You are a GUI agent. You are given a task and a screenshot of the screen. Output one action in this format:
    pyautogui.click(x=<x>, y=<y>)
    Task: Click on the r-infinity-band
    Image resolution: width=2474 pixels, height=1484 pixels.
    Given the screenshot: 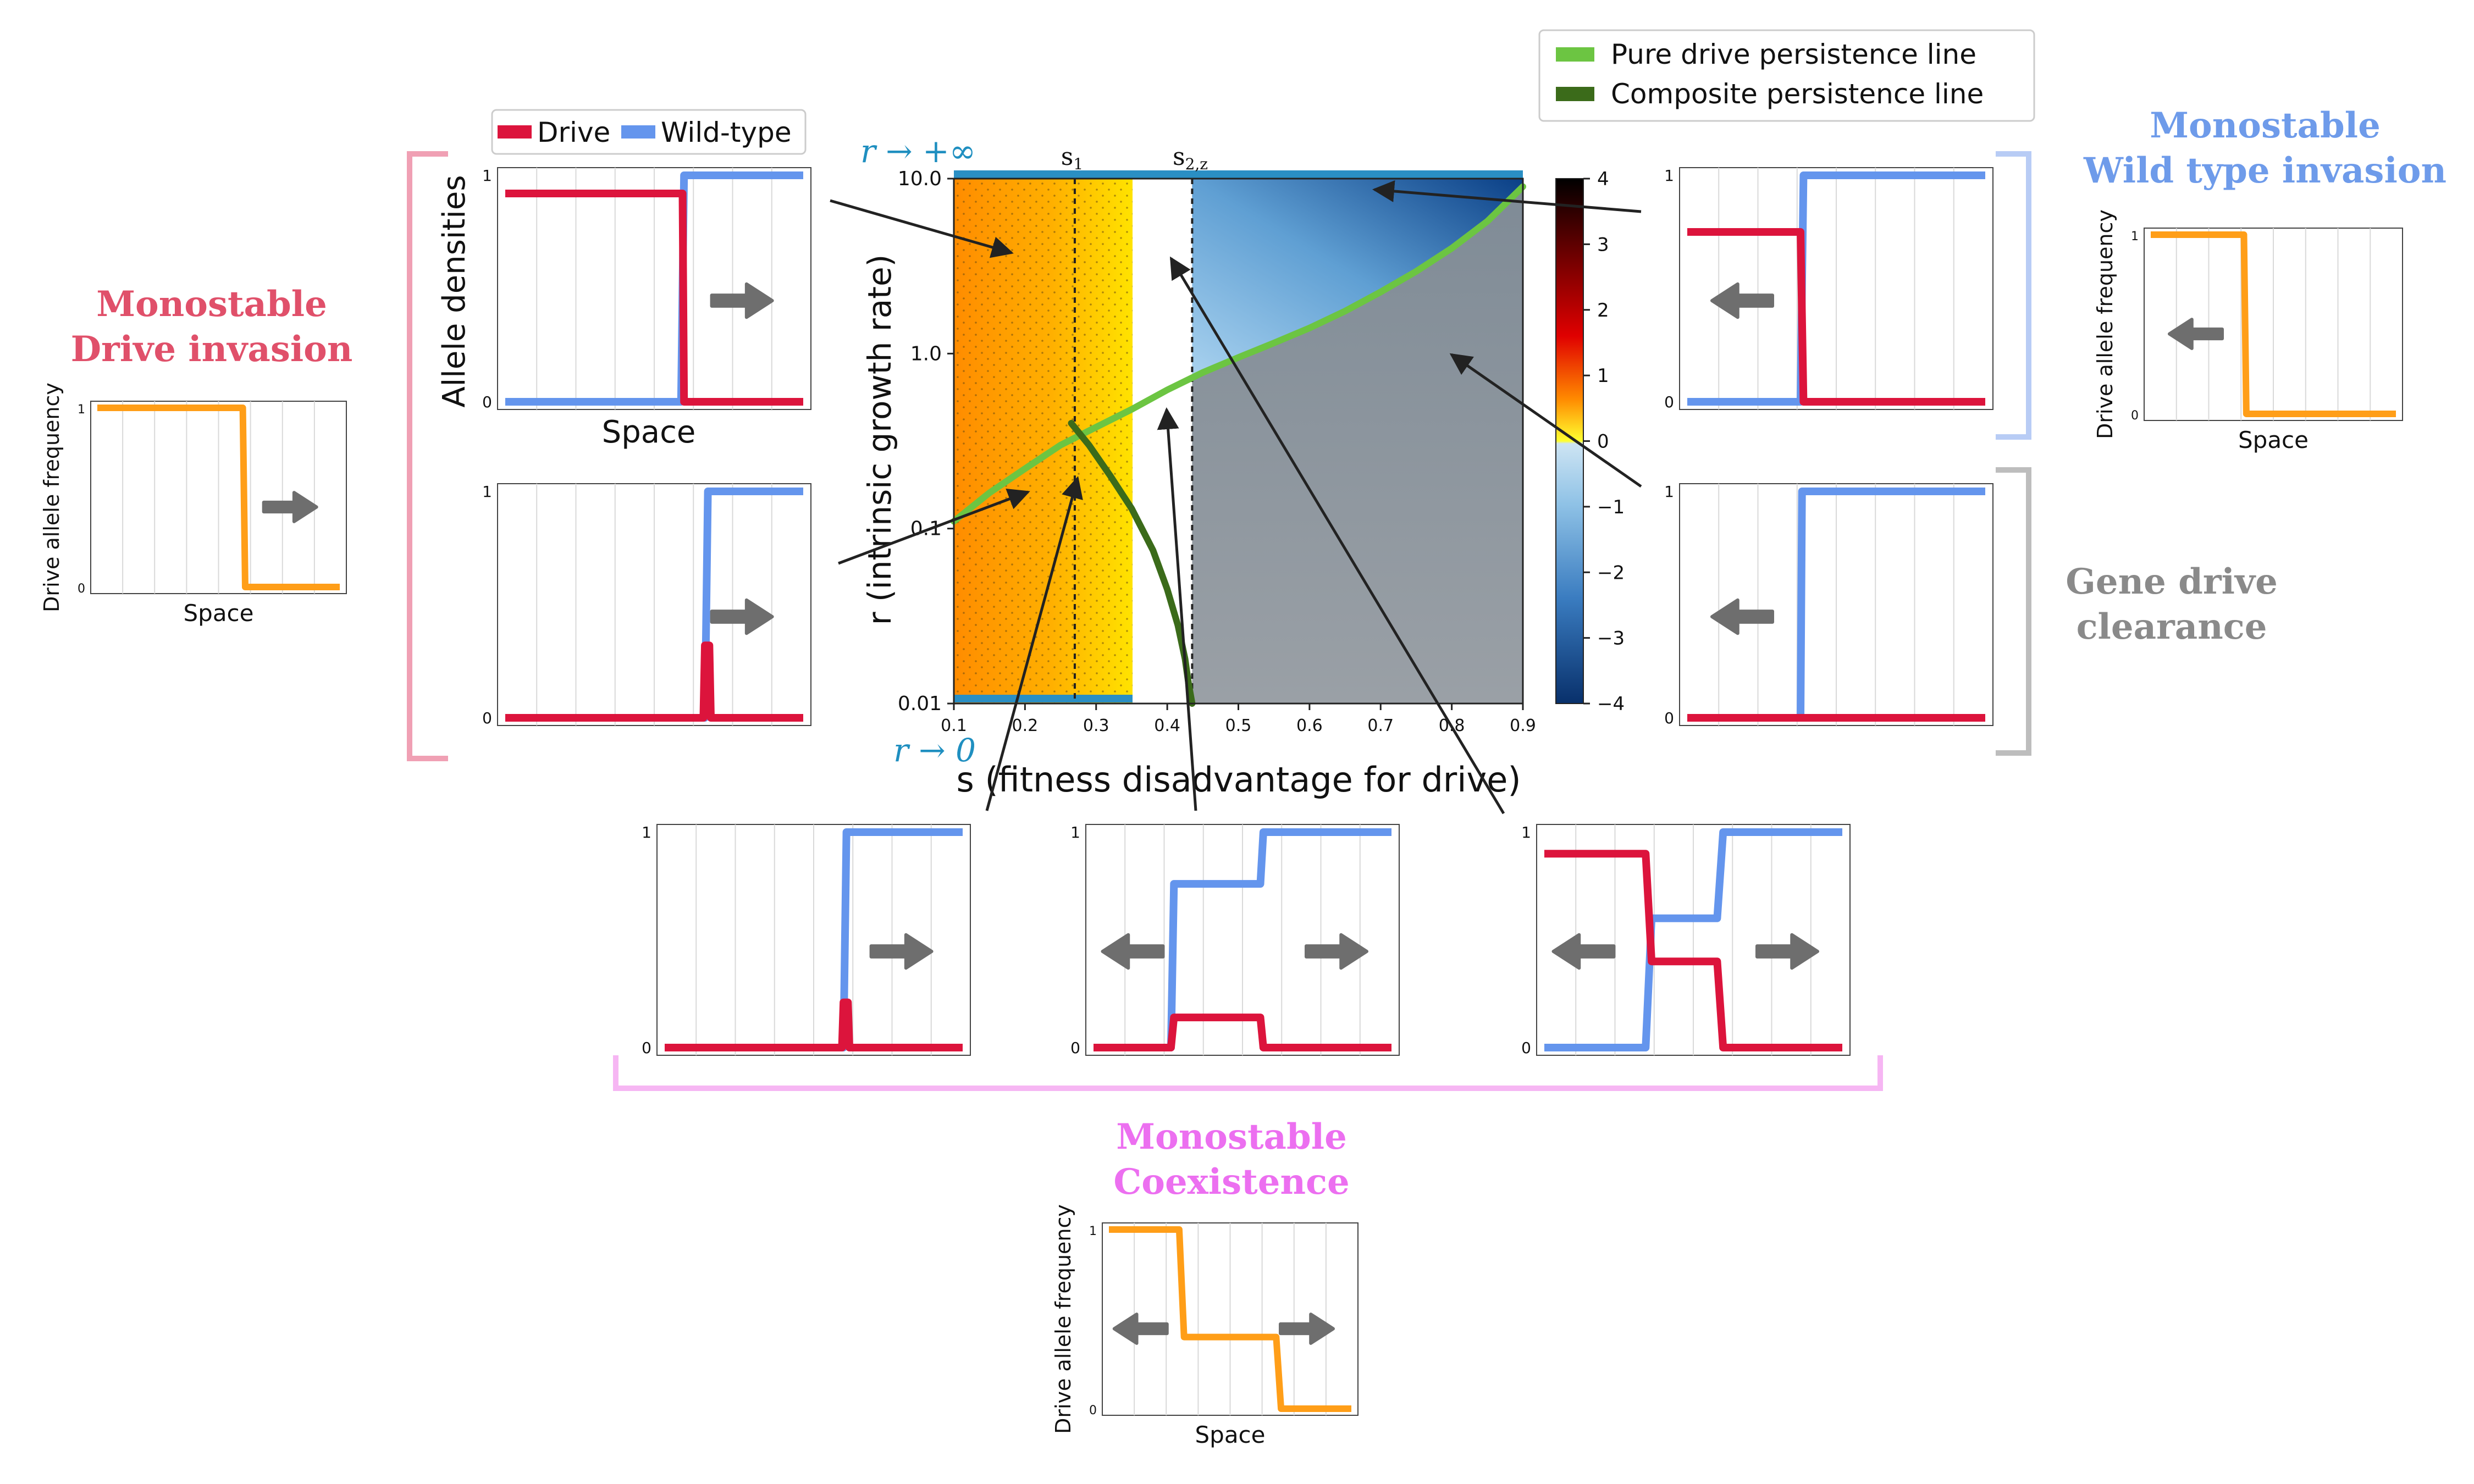 What is the action you would take?
    pyautogui.click(x=1238, y=174)
    